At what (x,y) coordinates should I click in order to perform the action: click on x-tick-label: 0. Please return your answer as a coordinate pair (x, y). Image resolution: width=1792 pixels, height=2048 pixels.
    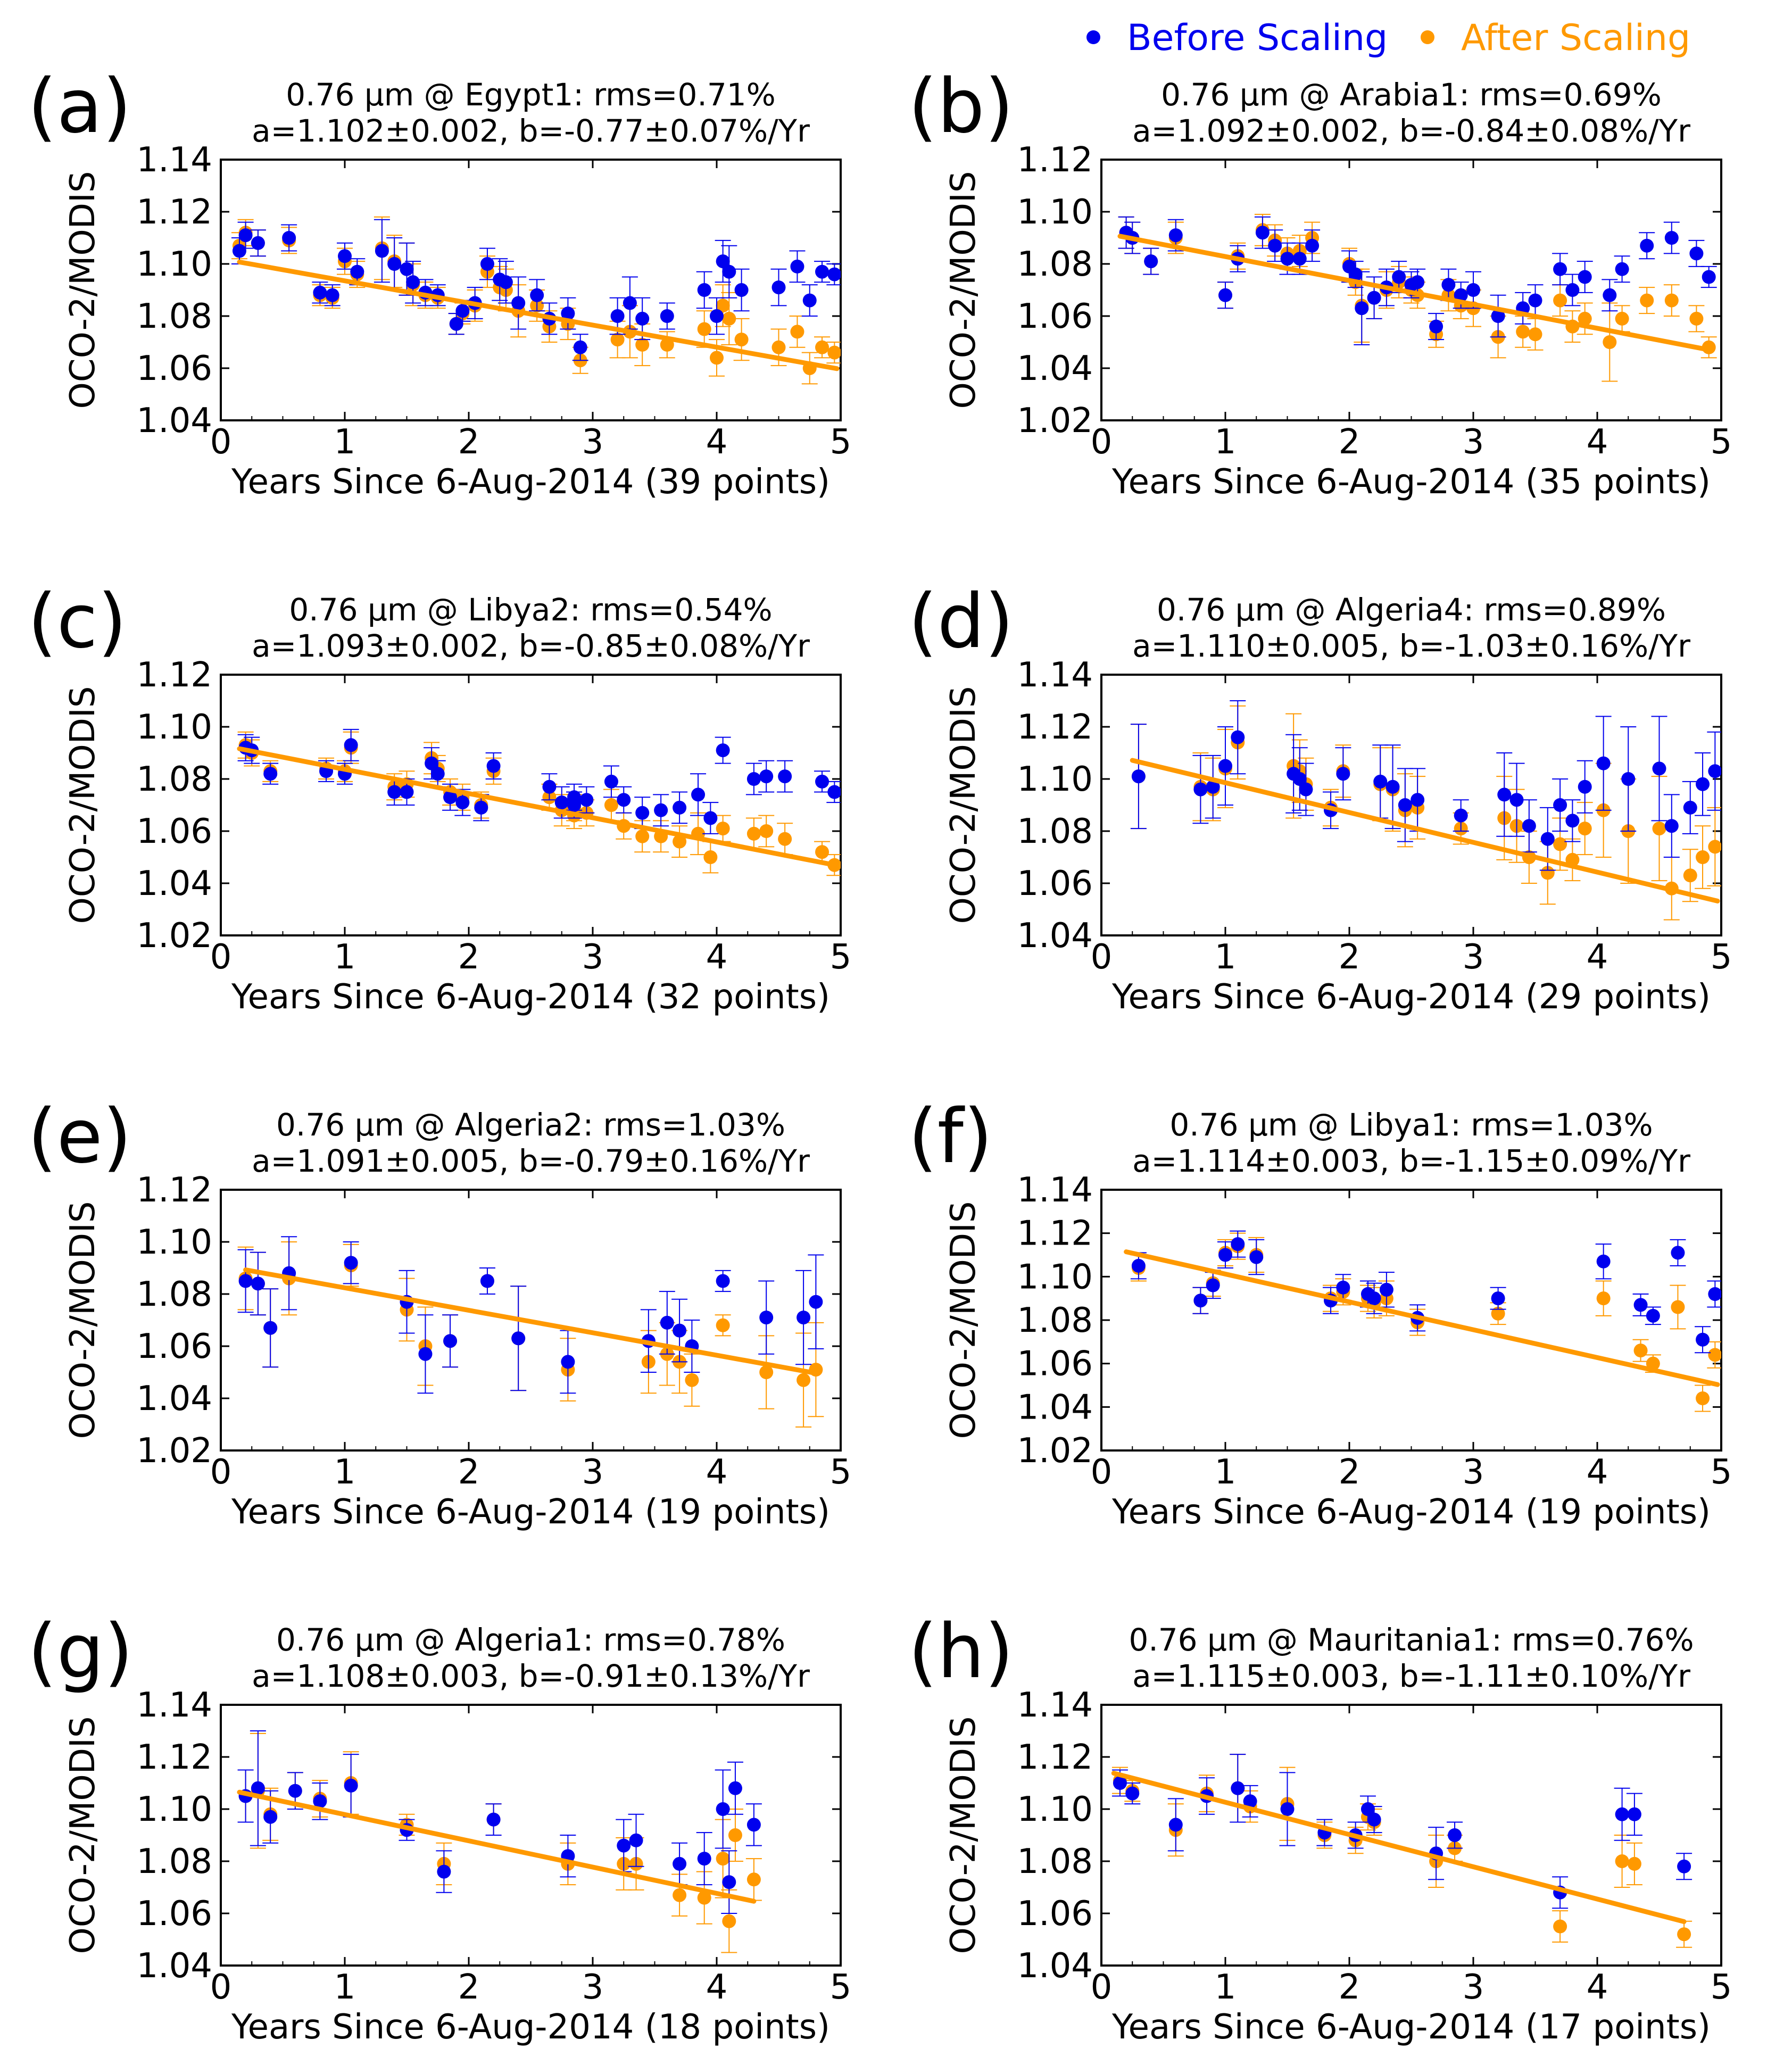
    Looking at the image, I should click on (221, 442).